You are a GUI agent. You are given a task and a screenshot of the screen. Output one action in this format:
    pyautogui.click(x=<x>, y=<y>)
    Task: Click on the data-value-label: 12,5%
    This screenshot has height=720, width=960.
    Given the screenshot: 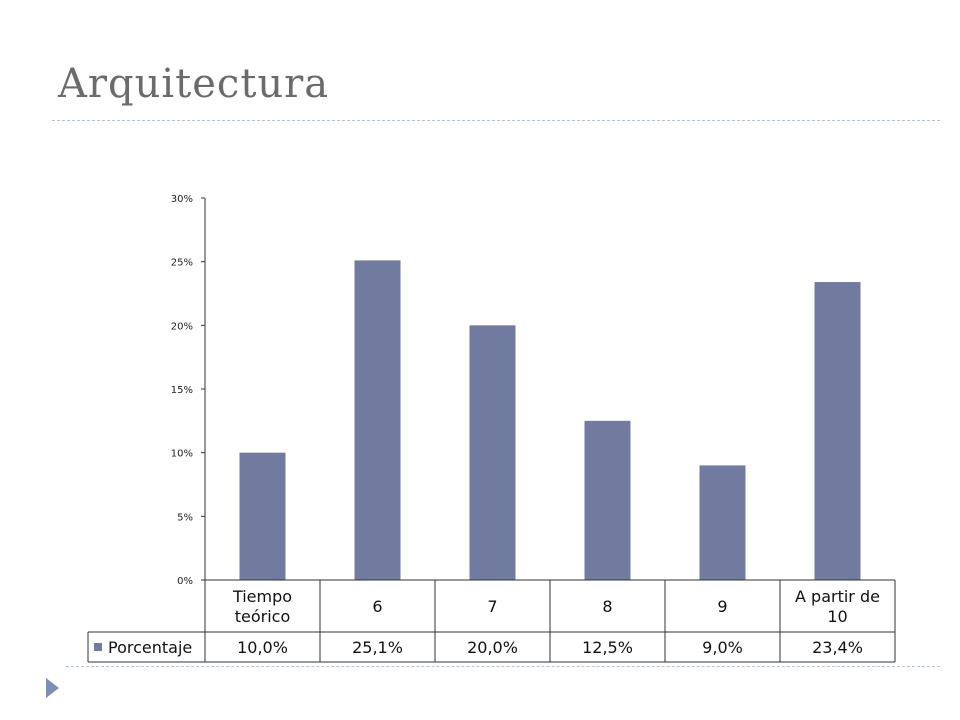 What is the action you would take?
    pyautogui.click(x=607, y=647)
    